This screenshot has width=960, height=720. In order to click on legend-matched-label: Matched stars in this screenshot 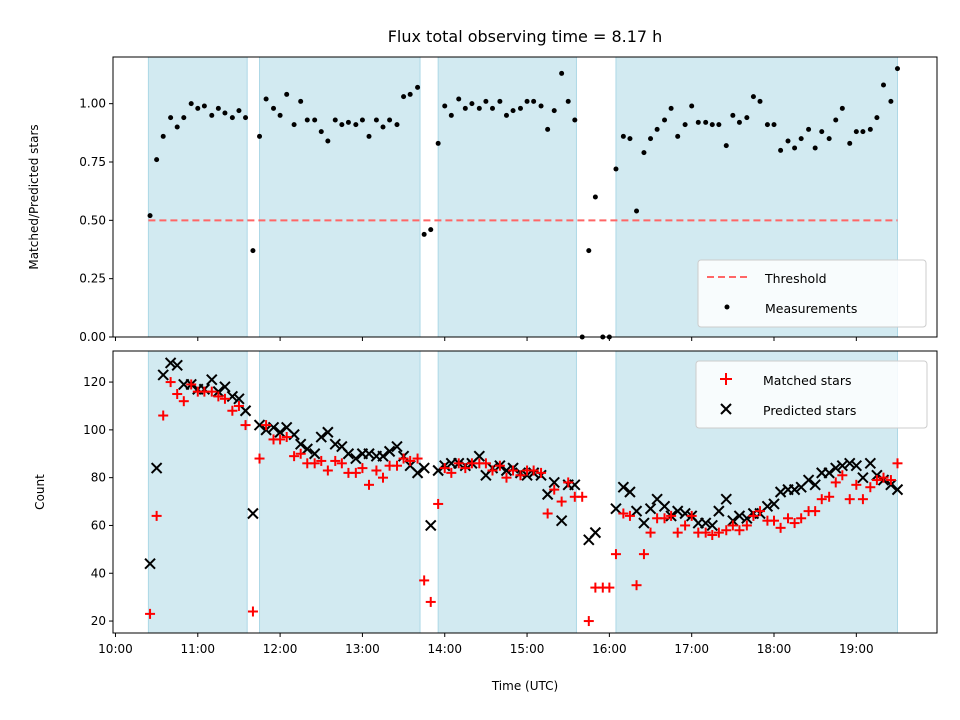, I will do `click(807, 380)`.